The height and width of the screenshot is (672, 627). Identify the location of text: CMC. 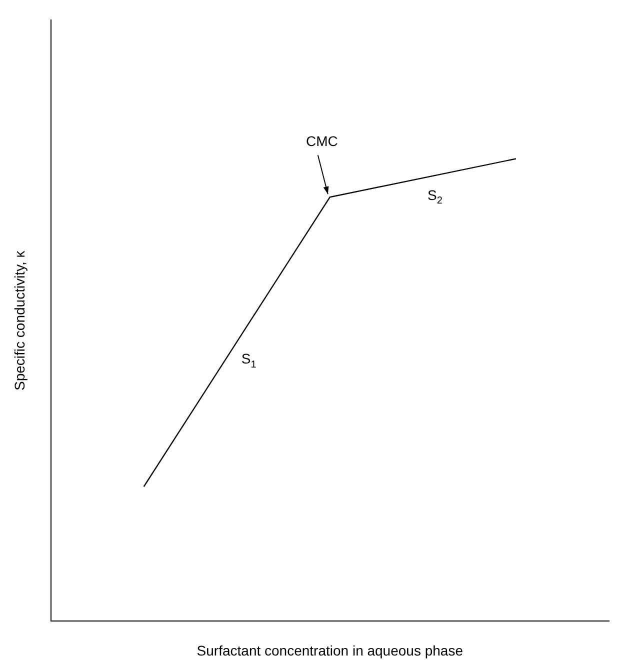
(322, 140).